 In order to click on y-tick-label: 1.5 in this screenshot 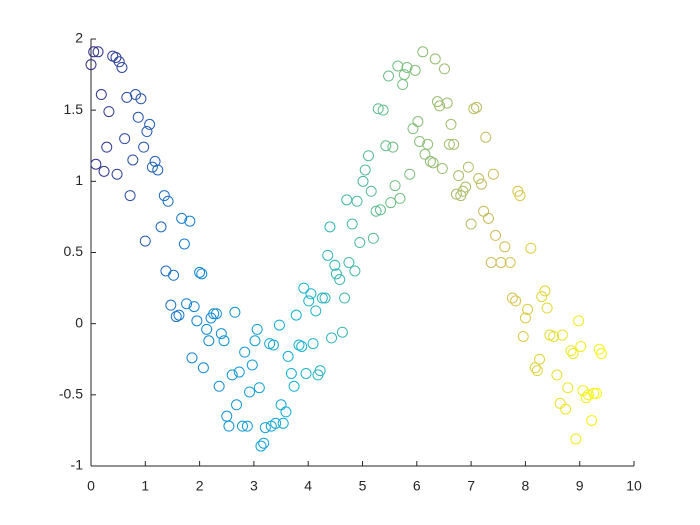, I will do `click(74, 109)`.